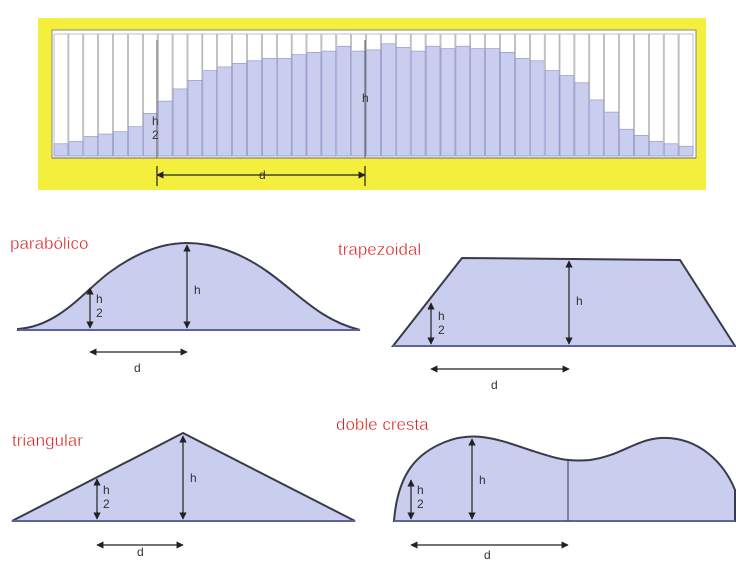 The height and width of the screenshot is (563, 736). I want to click on top-half-height-num: h, so click(155, 121).